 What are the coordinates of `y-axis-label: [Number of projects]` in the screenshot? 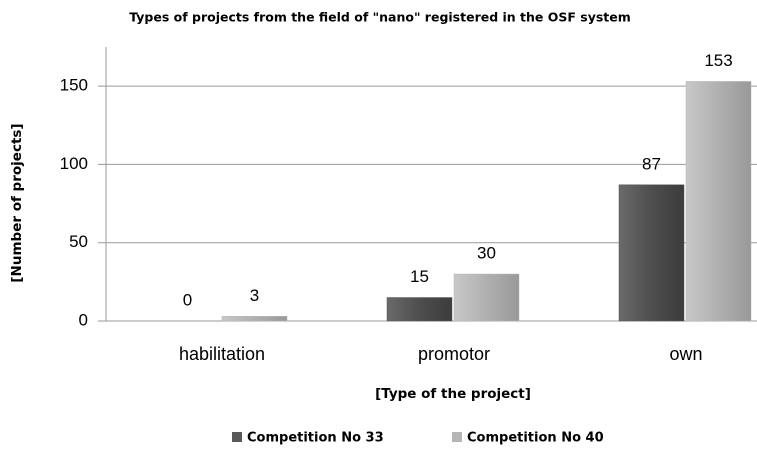 It's located at (17, 202).